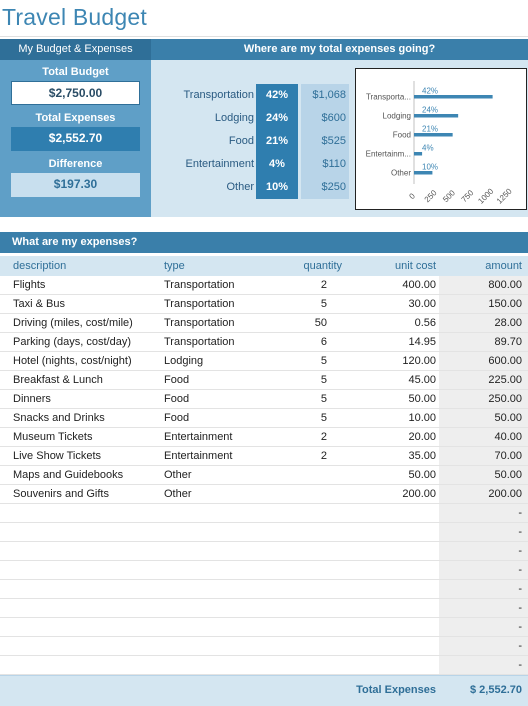 The height and width of the screenshot is (706, 528). Describe the element at coordinates (508, 342) in the screenshot. I see `cell-amount: 89.70` at that location.